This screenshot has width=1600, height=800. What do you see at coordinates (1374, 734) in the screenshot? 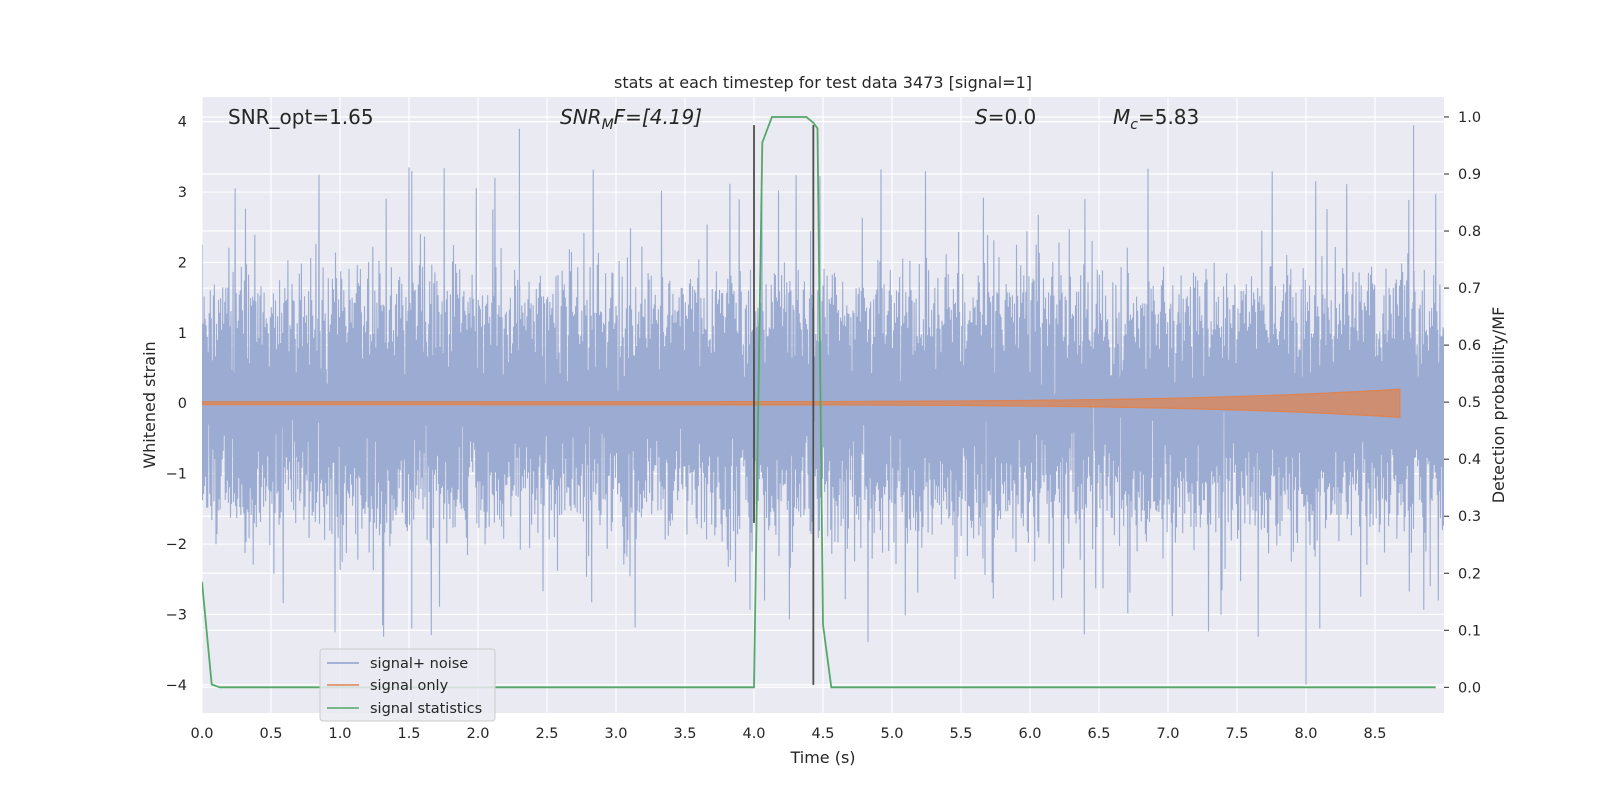
I see `x-tick-label: 8.5` at bounding box center [1374, 734].